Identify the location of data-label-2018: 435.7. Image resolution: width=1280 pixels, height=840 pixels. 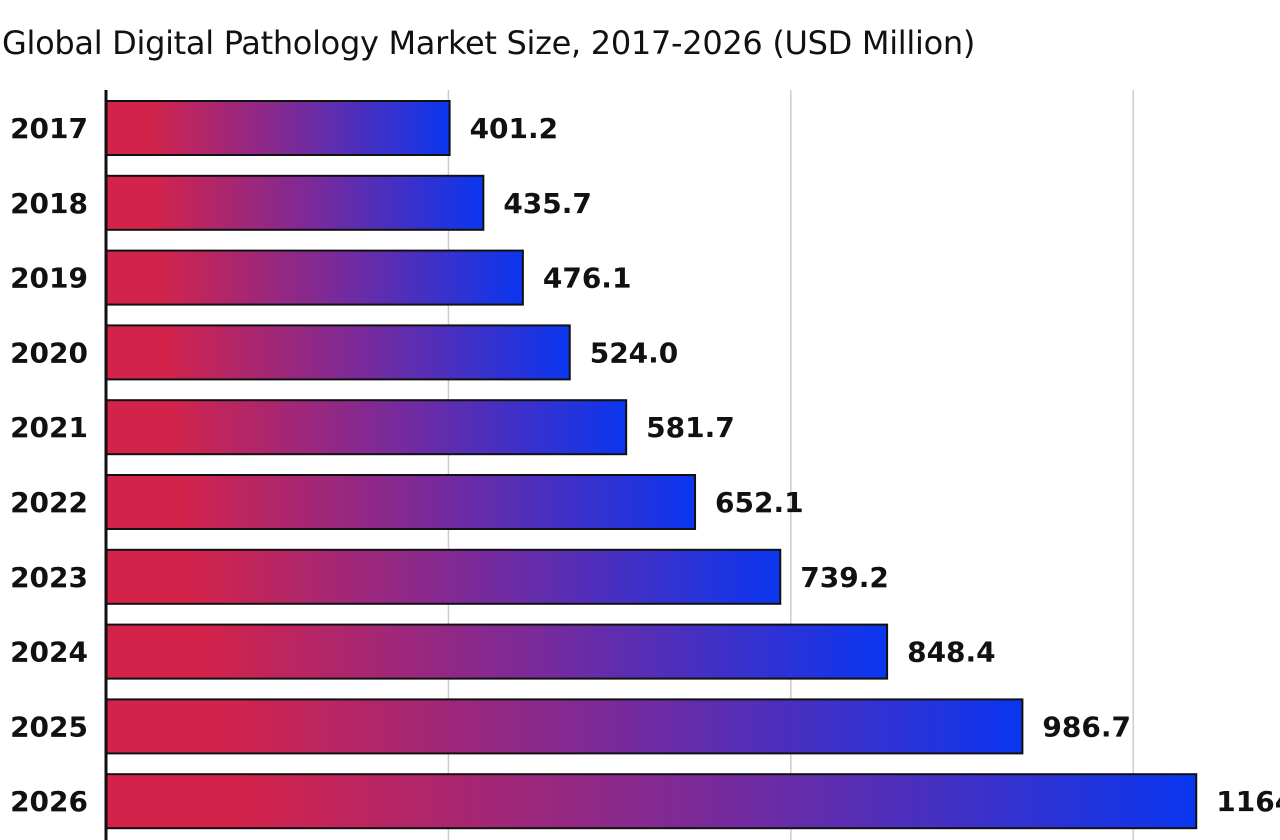
(547, 203).